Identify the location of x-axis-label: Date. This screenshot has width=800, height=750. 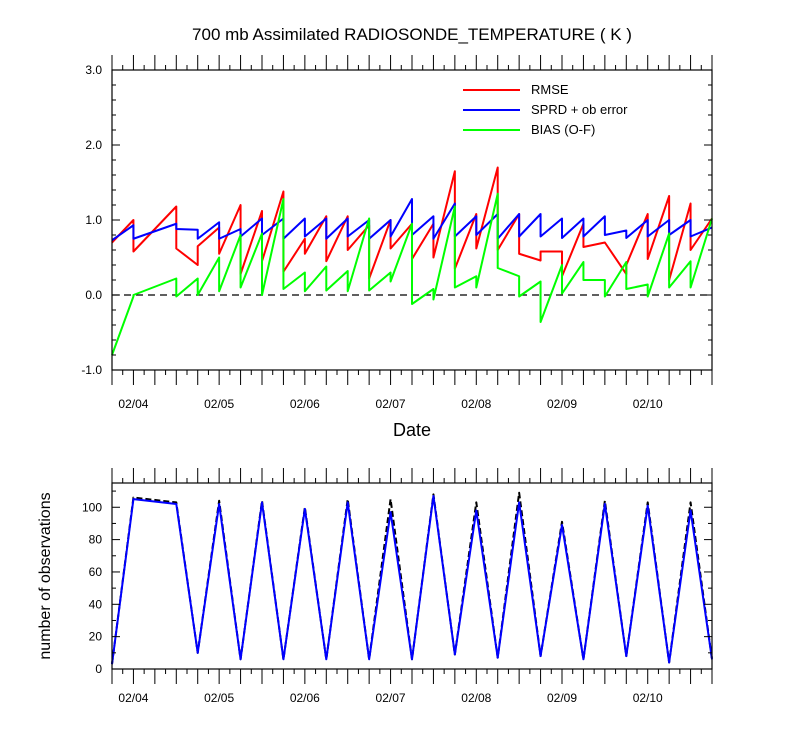
(412, 430).